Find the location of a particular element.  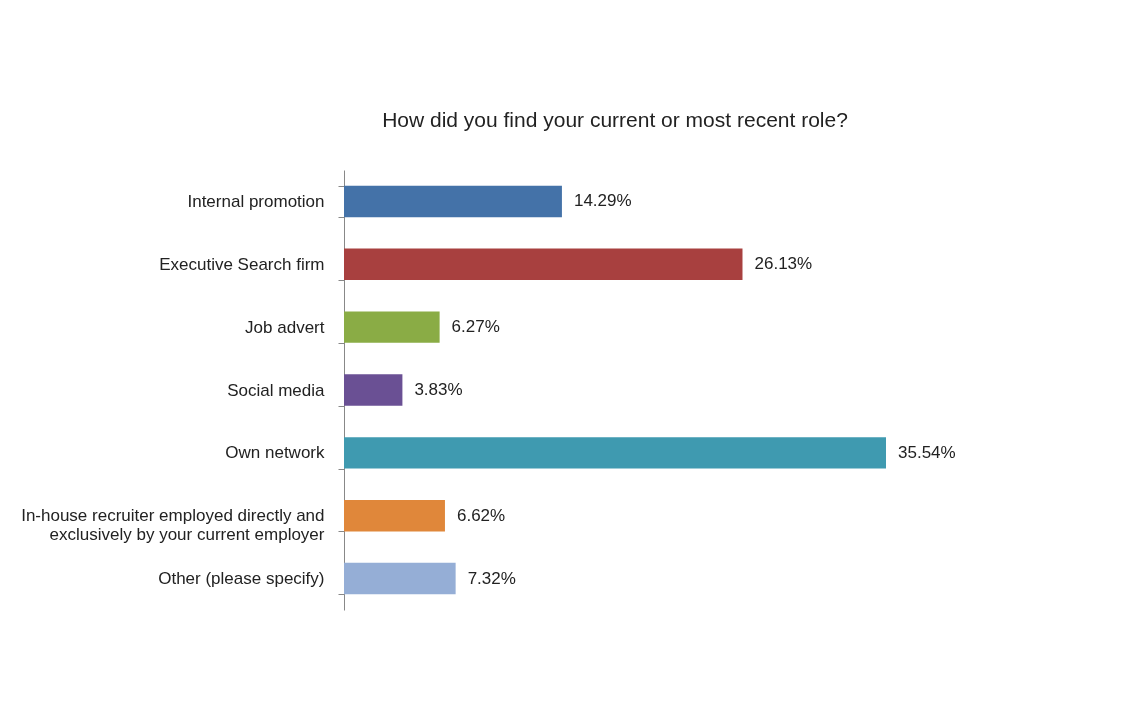

data-label: 35.54% is located at coordinates (927, 452).